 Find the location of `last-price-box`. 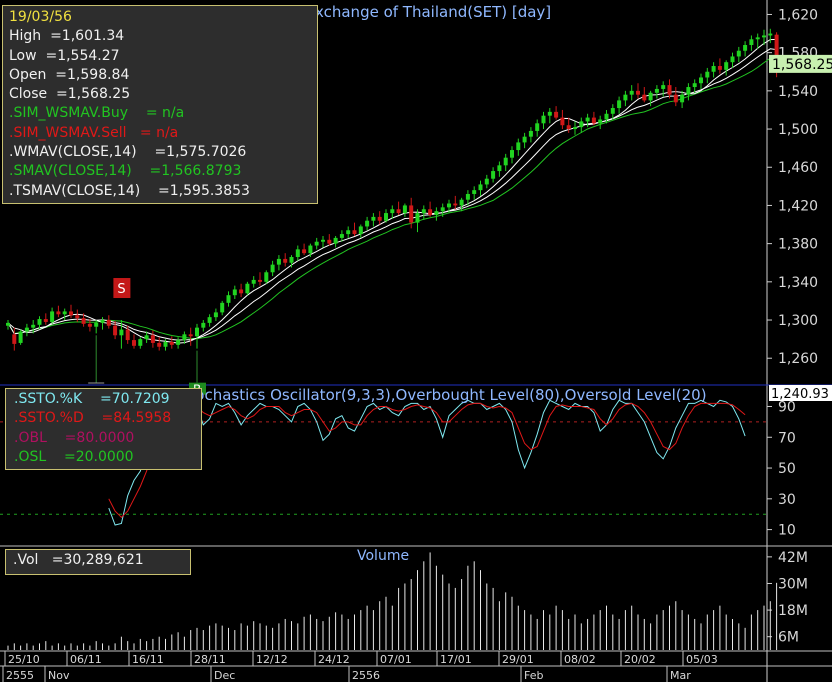

last-price-box is located at coordinates (800, 63).